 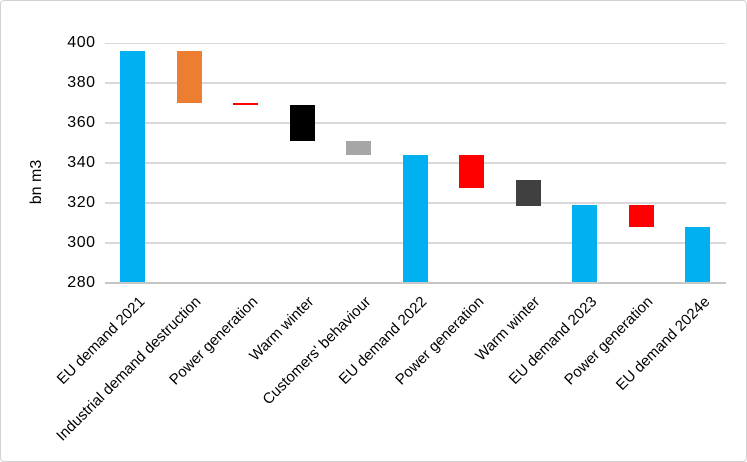 I want to click on x-category-label-4: Customers' behaviour, so click(x=317, y=350).